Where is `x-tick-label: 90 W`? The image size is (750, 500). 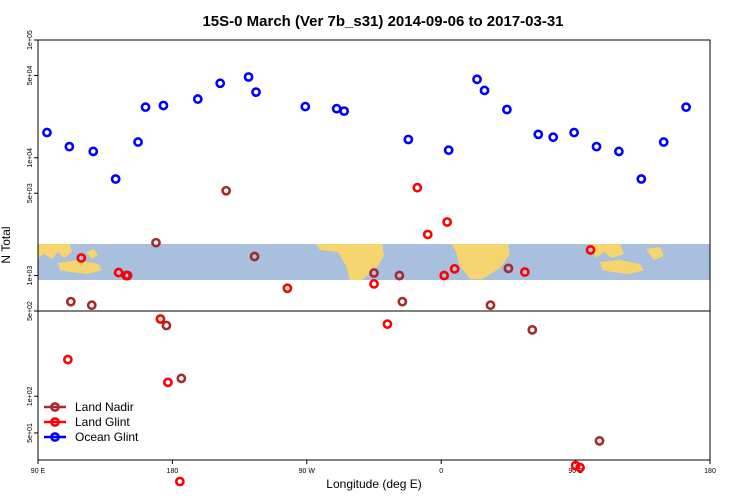
x-tick-label: 90 W is located at coordinates (307, 471).